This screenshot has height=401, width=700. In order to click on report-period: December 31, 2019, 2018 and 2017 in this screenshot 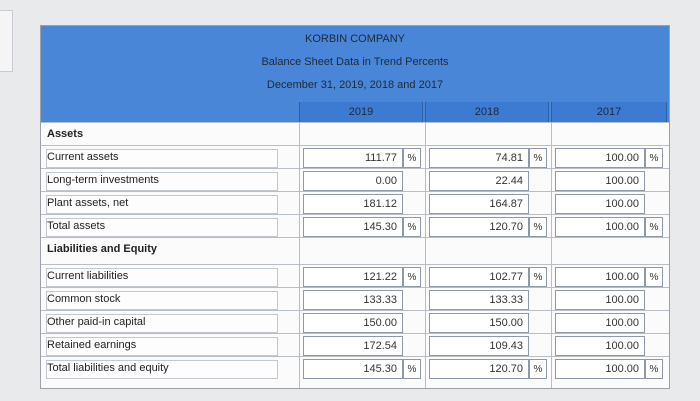, I will do `click(355, 85)`.